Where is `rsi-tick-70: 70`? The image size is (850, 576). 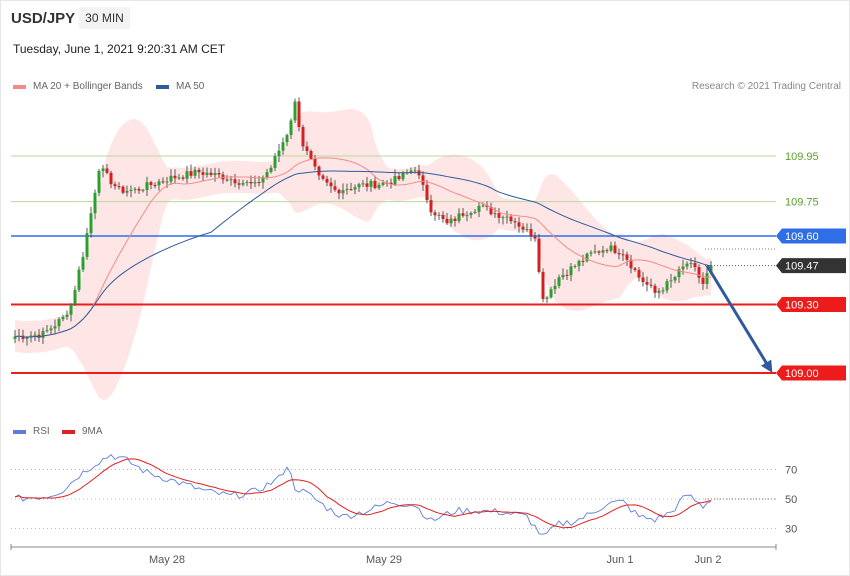
rsi-tick-70: 70 is located at coordinates (791, 471).